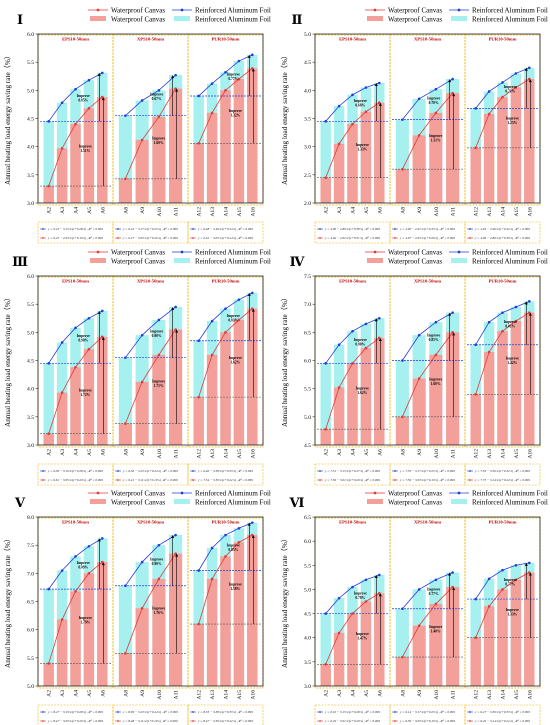  I want to click on x-tick-label: A2, so click(327, 210).